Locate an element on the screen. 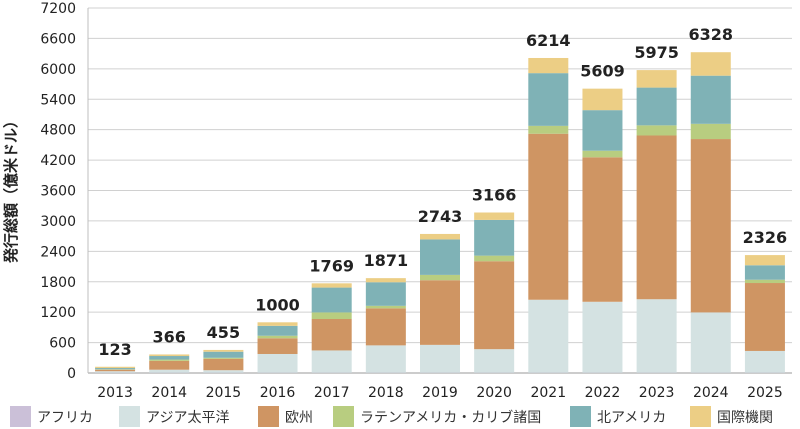 The height and width of the screenshot is (429, 800). bar-total-label: 6214 is located at coordinates (548, 40).